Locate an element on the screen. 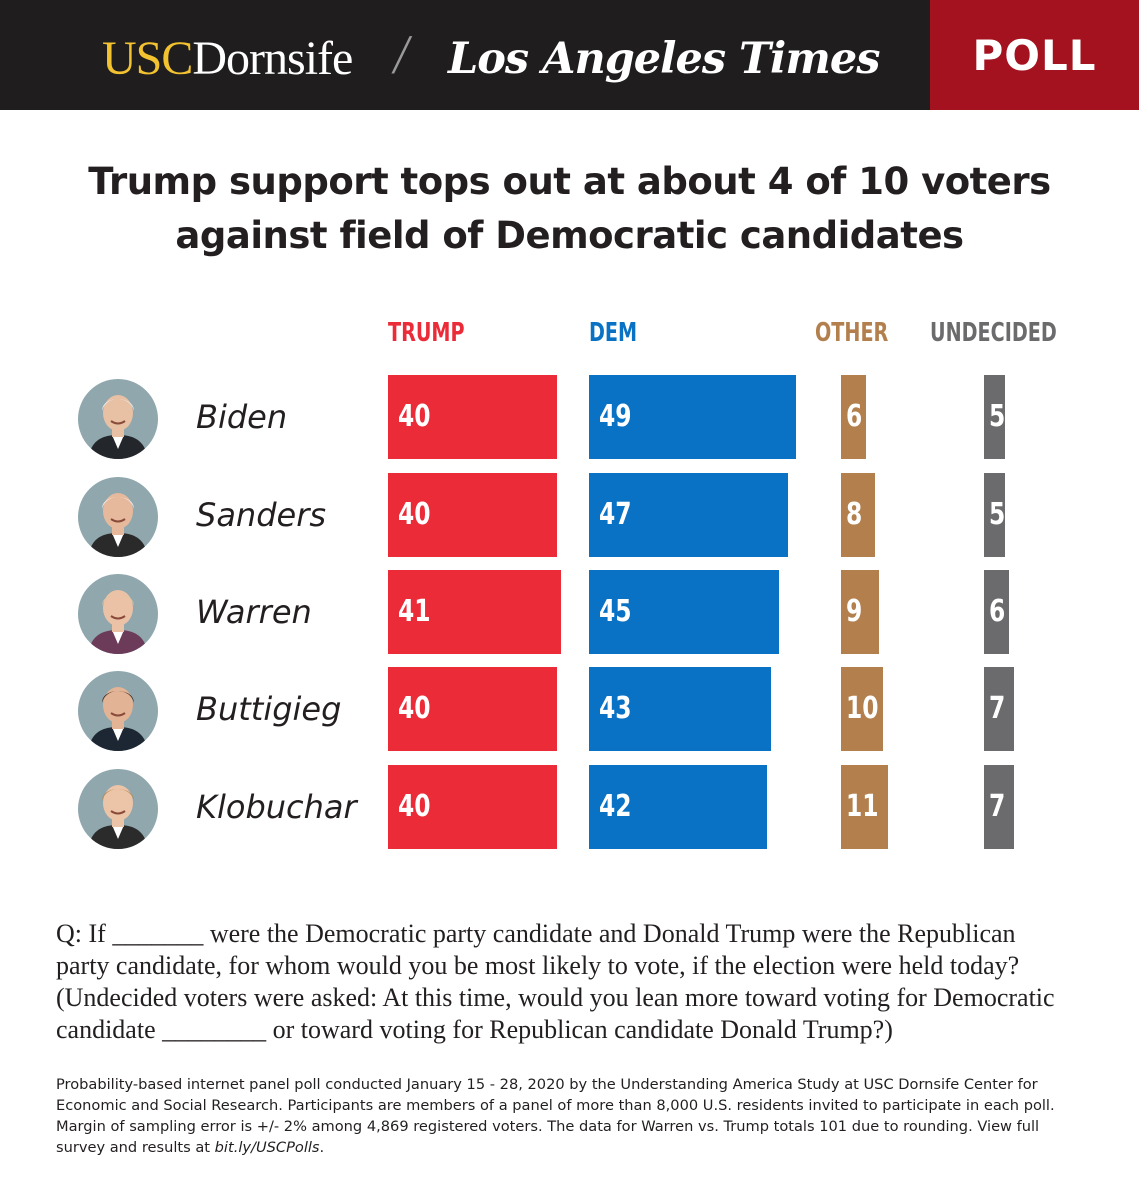  bar-label-dem-klobuchar: 42 is located at coordinates (615, 806).